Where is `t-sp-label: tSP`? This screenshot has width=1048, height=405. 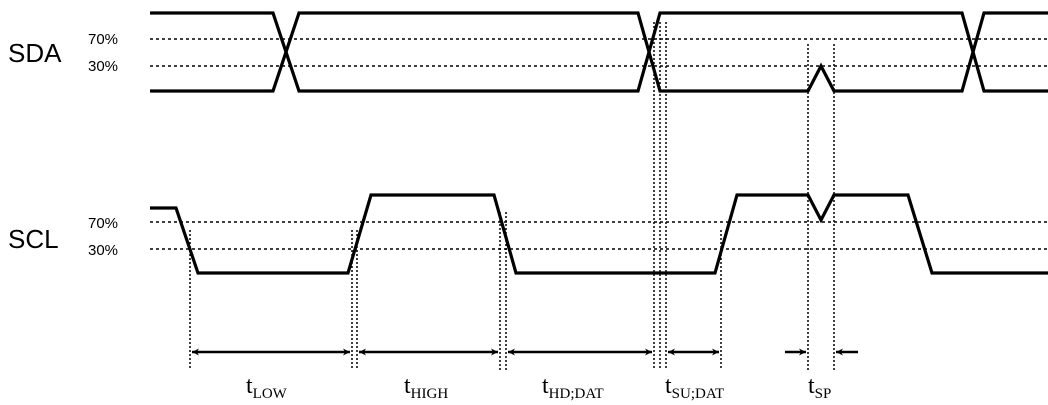 t-sp-label: tSP is located at coordinates (819, 387).